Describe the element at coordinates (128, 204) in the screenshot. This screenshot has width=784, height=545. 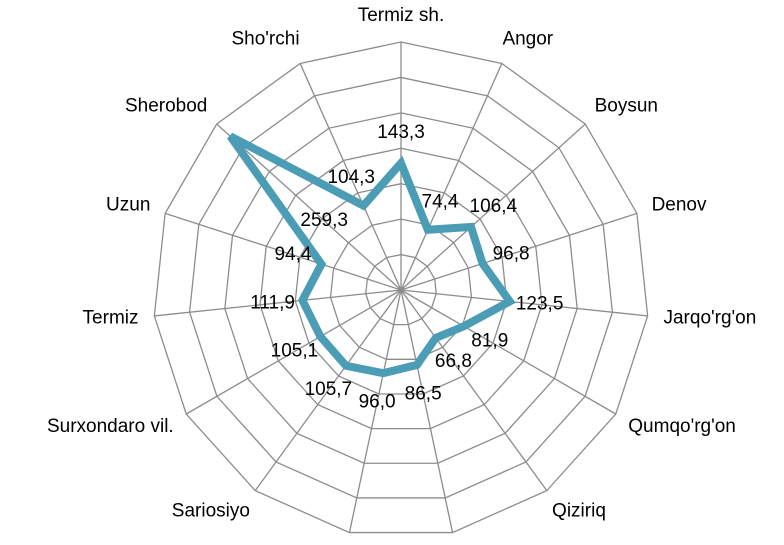
I see `category-label: Uzun` at that location.